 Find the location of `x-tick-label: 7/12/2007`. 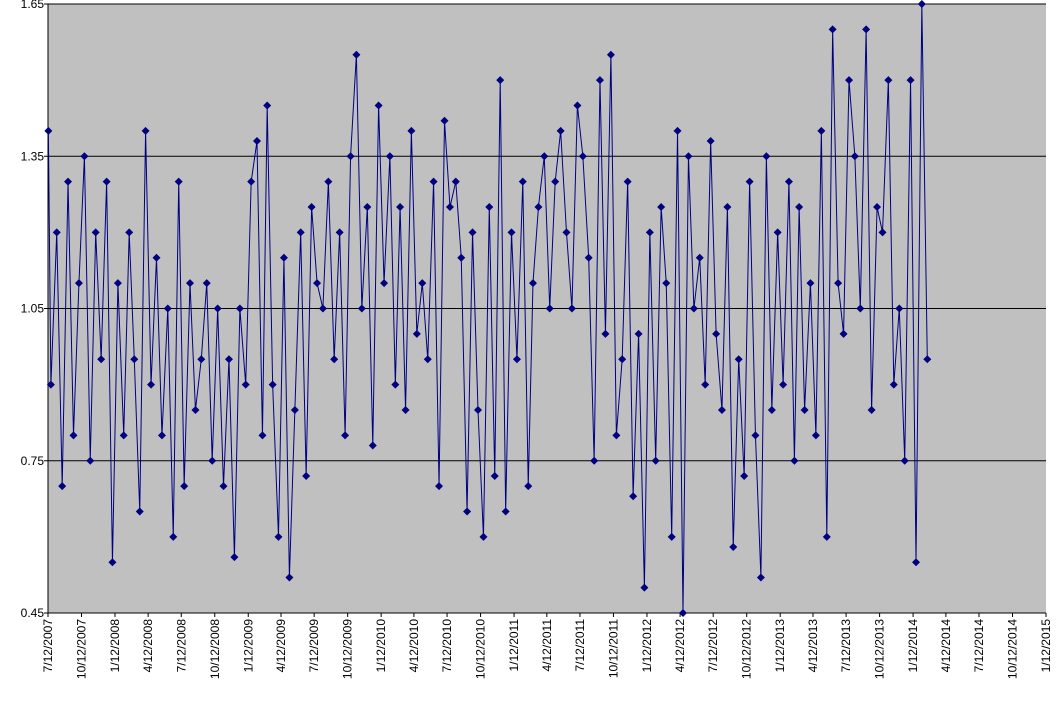

x-tick-label: 7/12/2007 is located at coordinates (48, 646).